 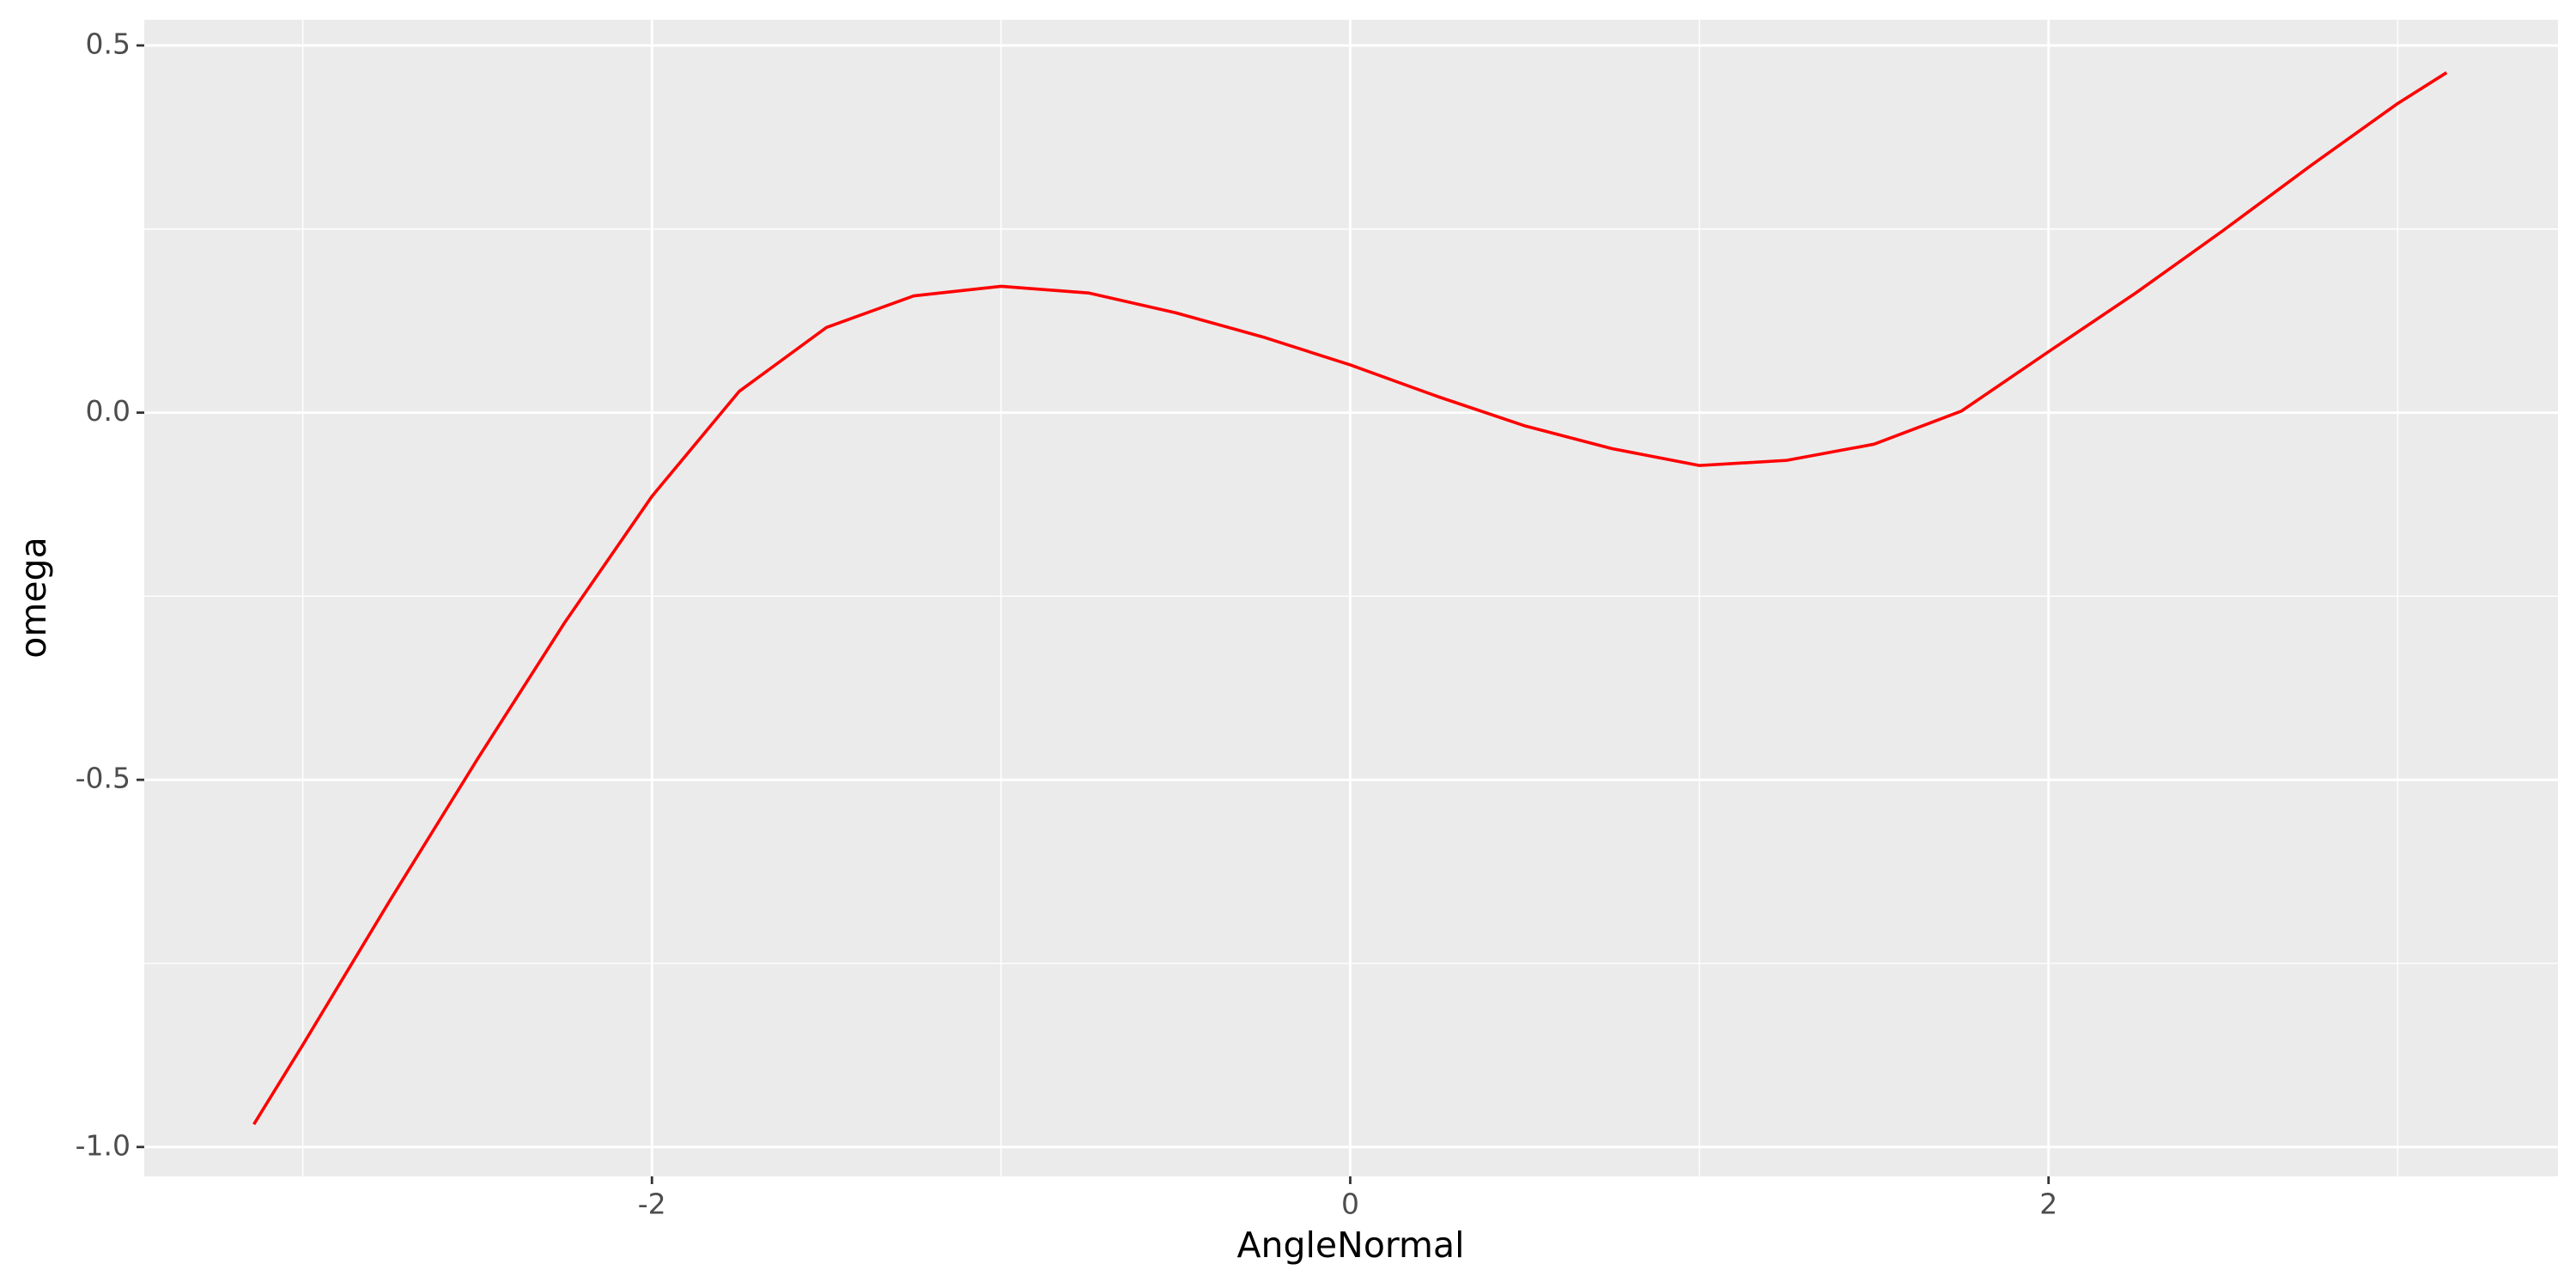 I want to click on y-tick-label: 0.0, so click(x=109, y=411).